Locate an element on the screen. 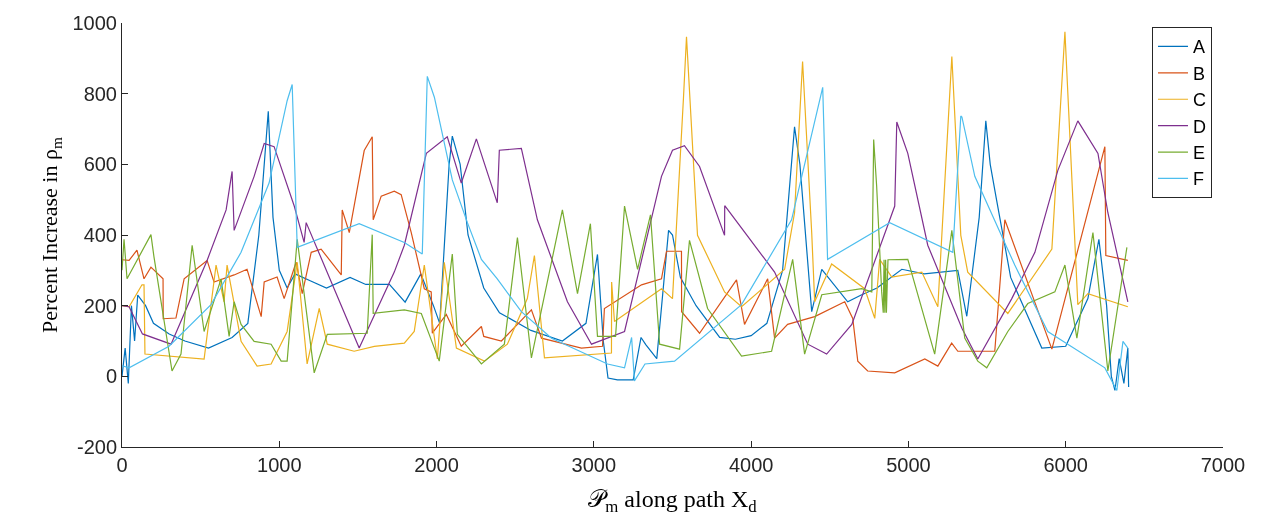 The height and width of the screenshot is (531, 1265). x-tick-label: 3000 is located at coordinates (594, 465).